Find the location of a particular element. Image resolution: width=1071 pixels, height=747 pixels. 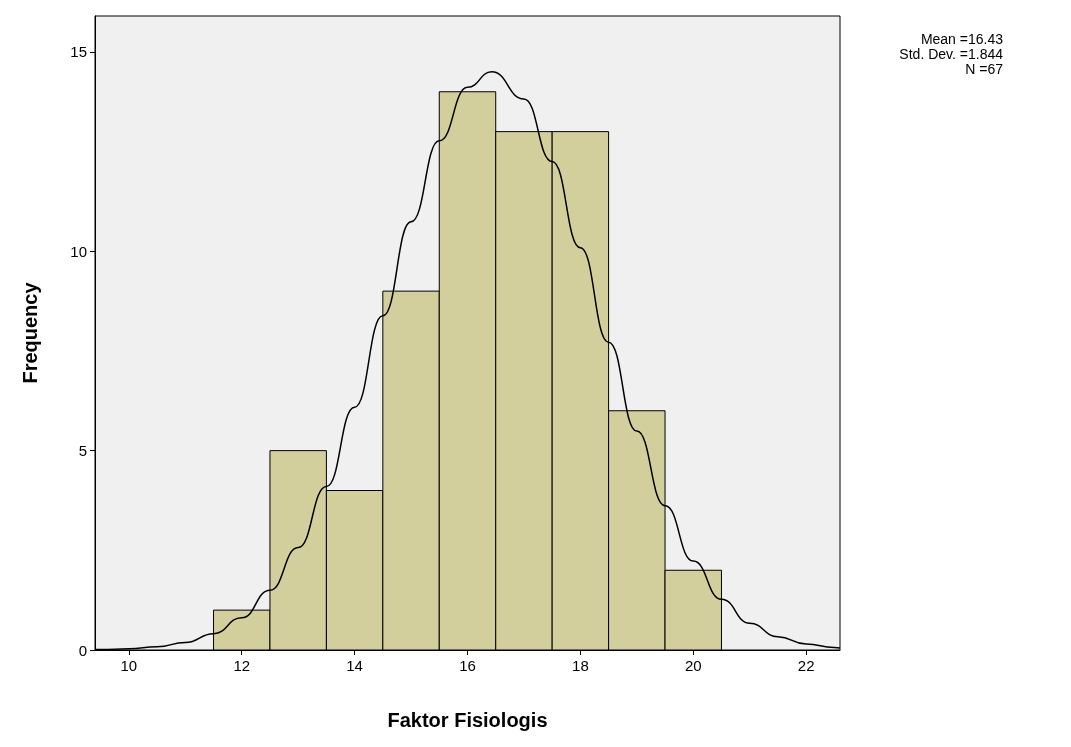

y-tick-label: 5 is located at coordinates (82, 451).